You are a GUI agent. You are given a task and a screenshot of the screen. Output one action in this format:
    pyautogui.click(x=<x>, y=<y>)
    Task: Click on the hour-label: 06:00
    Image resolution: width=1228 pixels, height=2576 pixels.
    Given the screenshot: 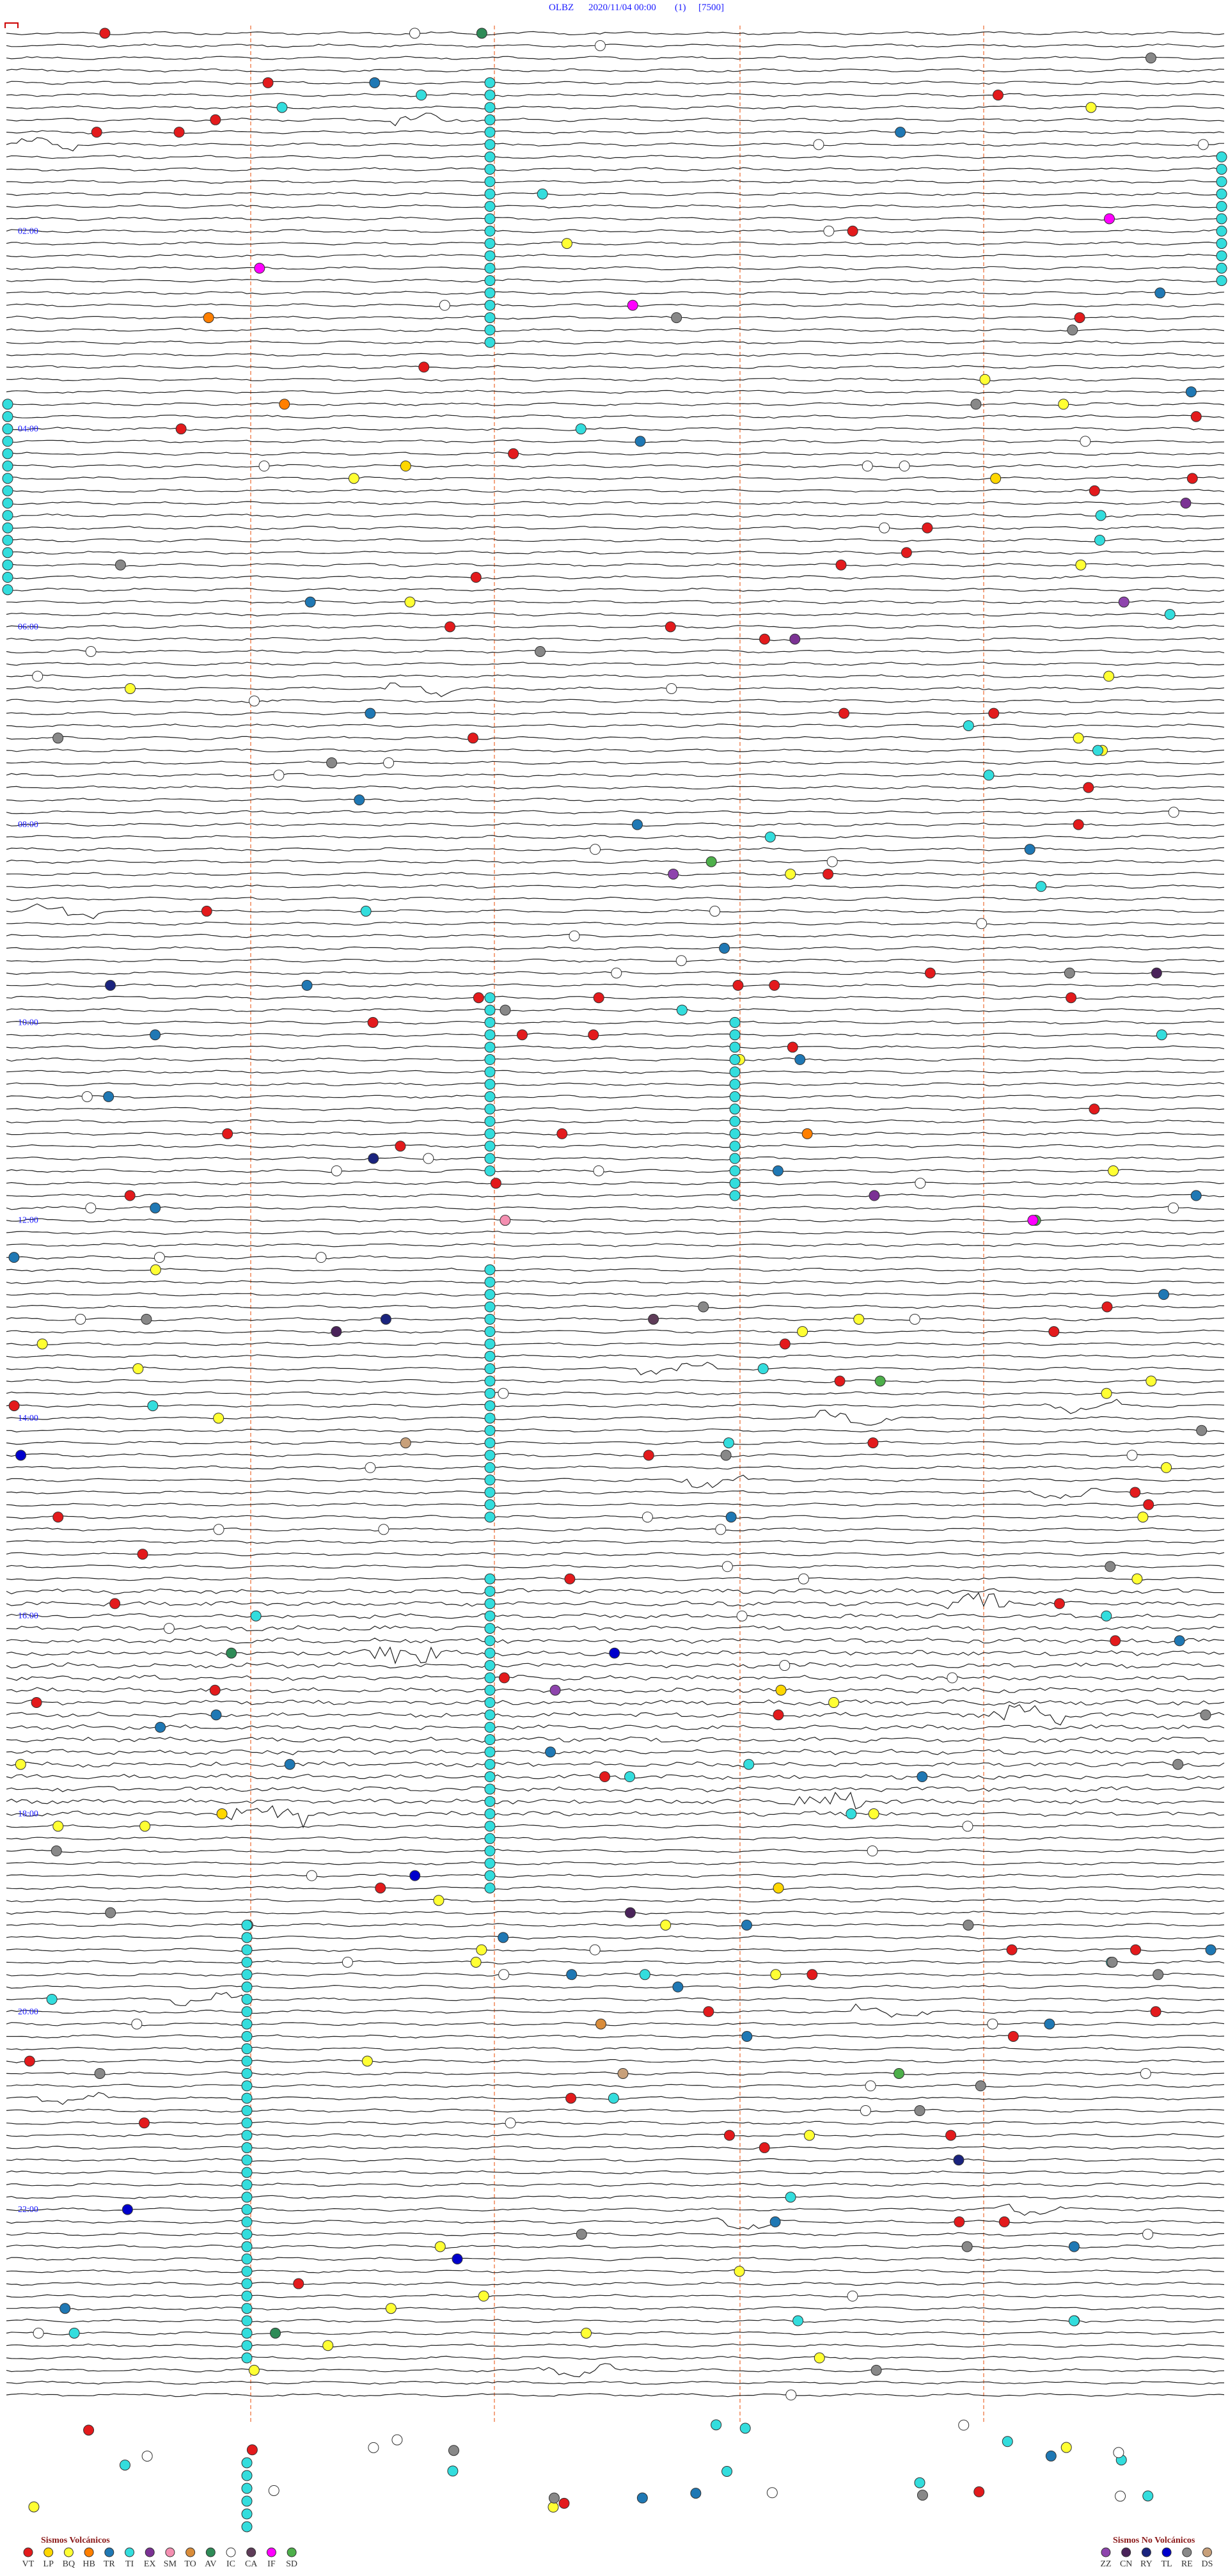 What is the action you would take?
    pyautogui.click(x=28, y=627)
    